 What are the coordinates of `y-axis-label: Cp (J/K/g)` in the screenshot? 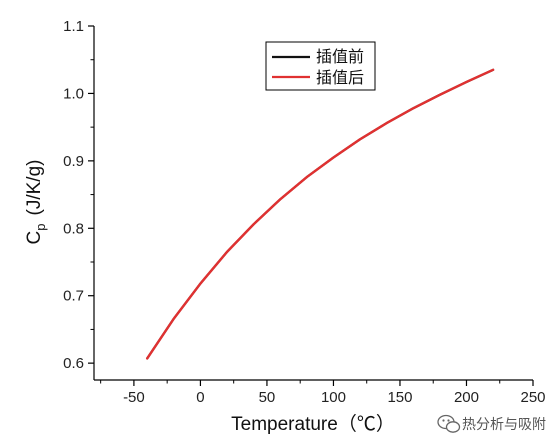 It's located at (36, 202).